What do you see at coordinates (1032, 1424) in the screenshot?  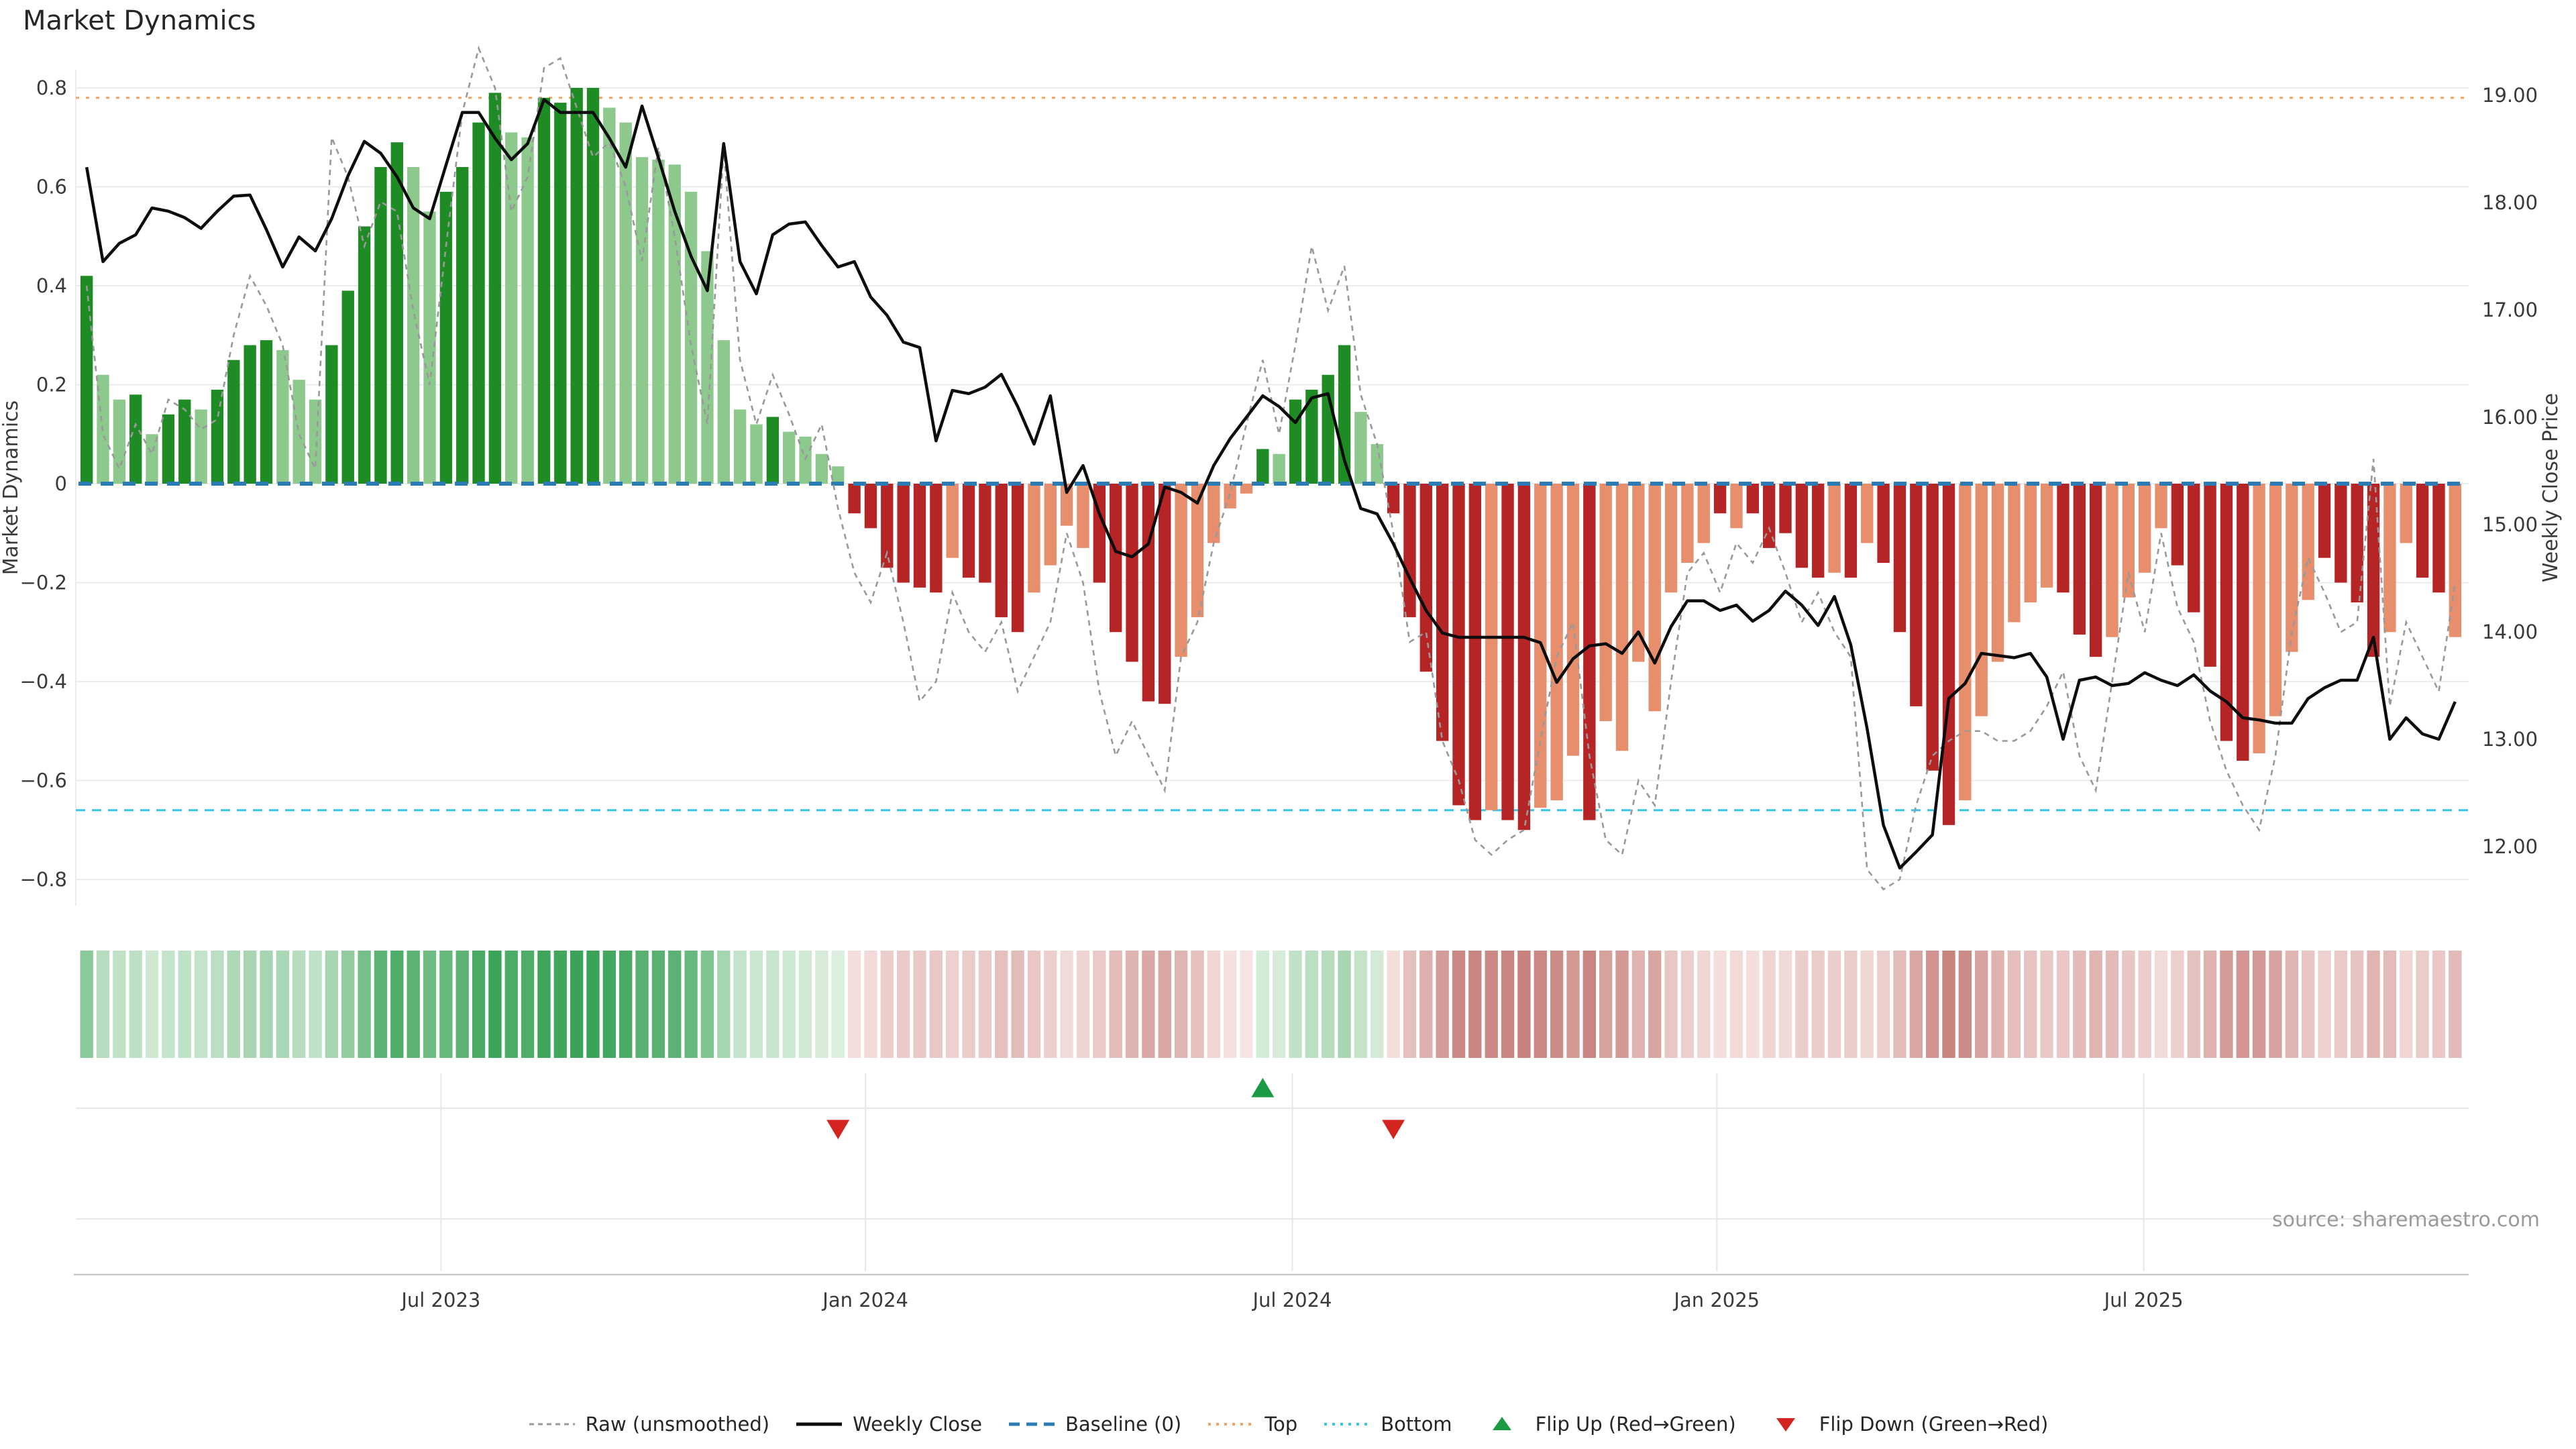 I see `baseline-legend-icon` at bounding box center [1032, 1424].